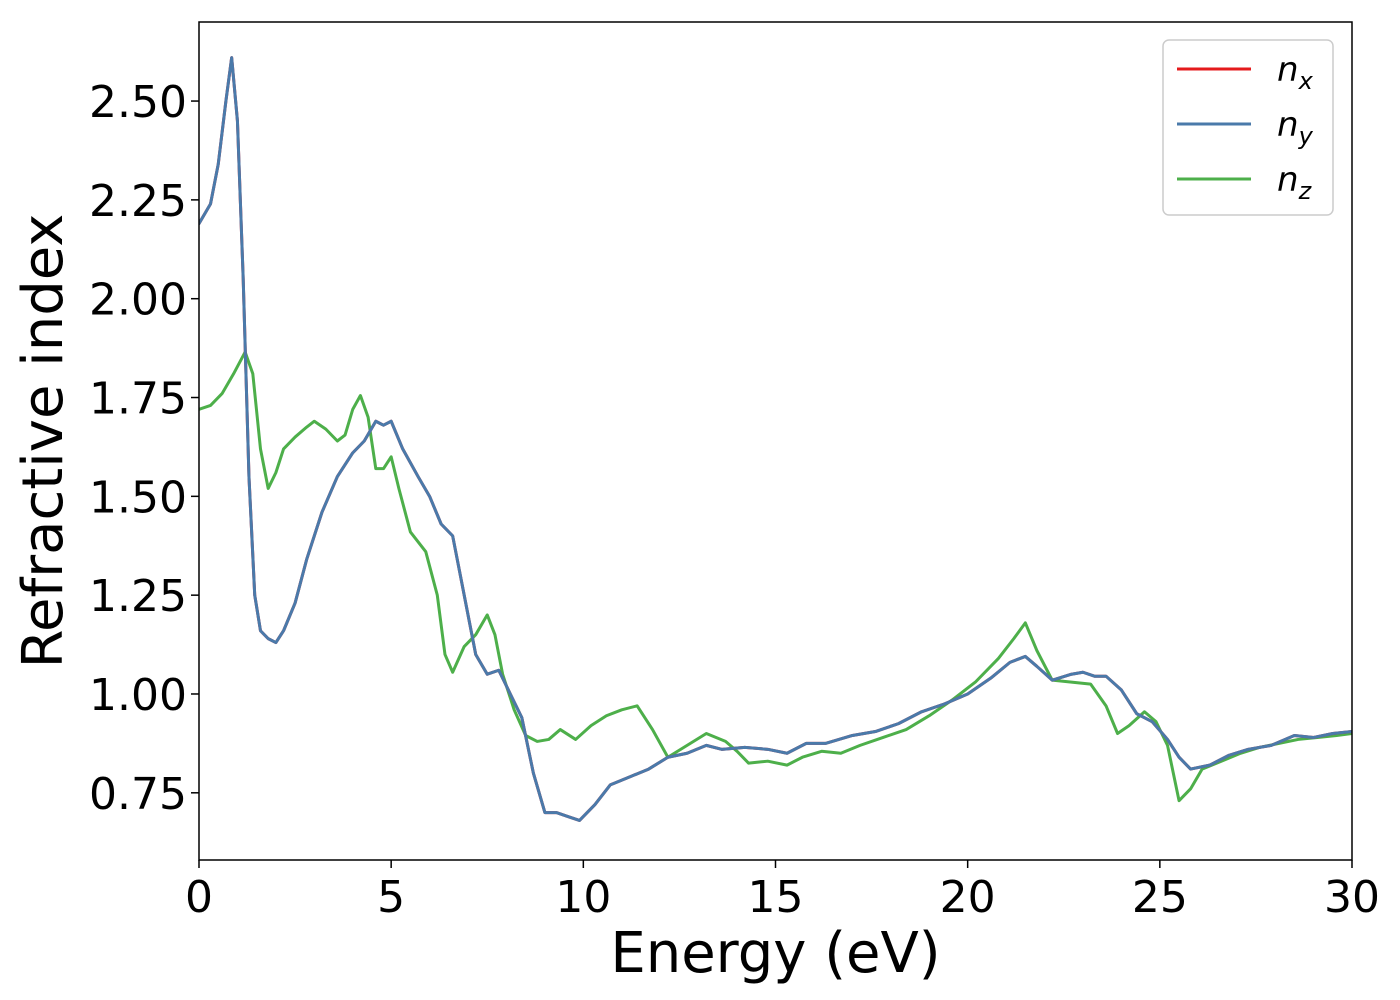 The height and width of the screenshot is (1000, 1400). I want to click on y-axis-label: Refractive index, so click(43, 441).